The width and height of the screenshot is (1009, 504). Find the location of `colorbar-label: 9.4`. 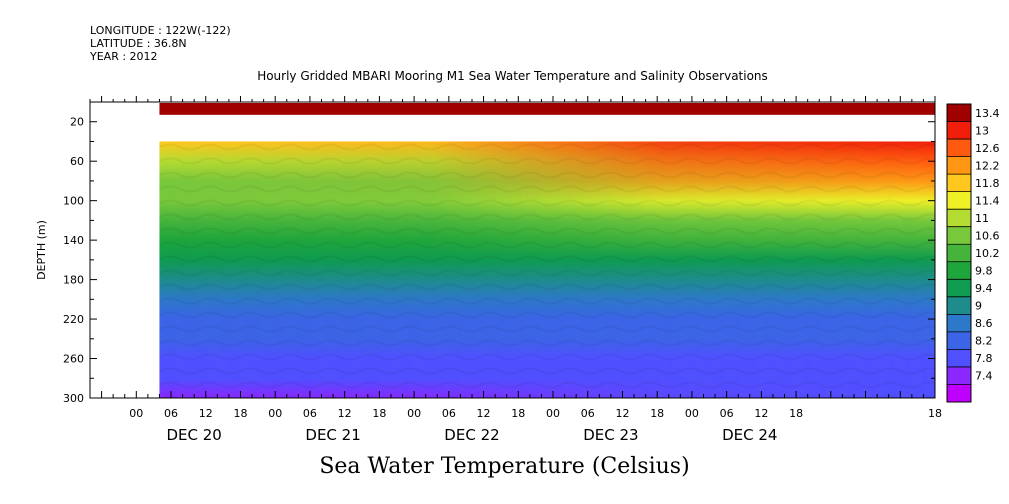

colorbar-label: 9.4 is located at coordinates (984, 288).